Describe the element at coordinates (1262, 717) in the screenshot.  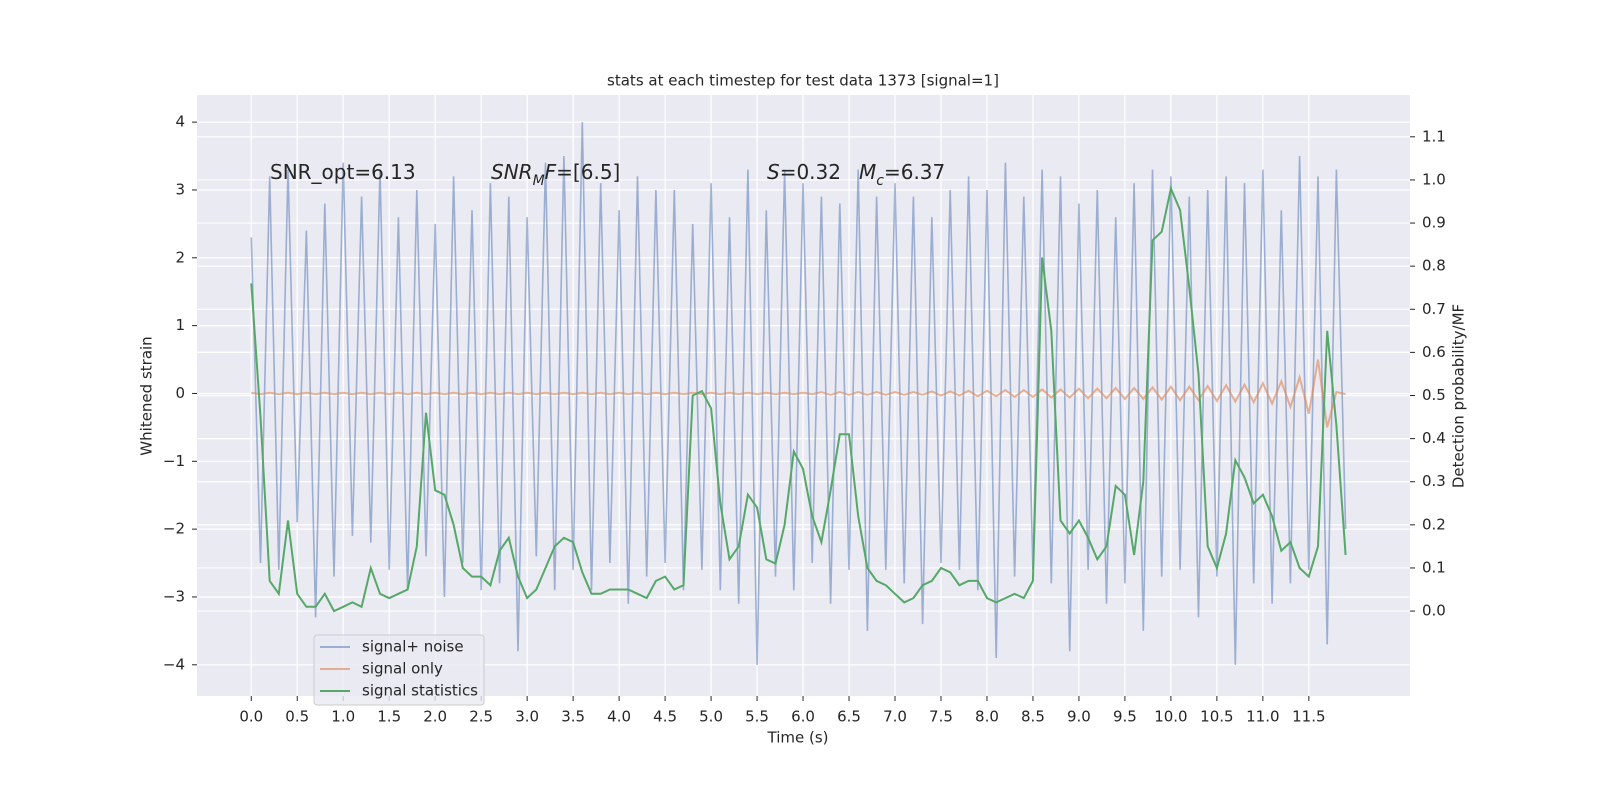
I see `x-tick-label: 11.0` at that location.